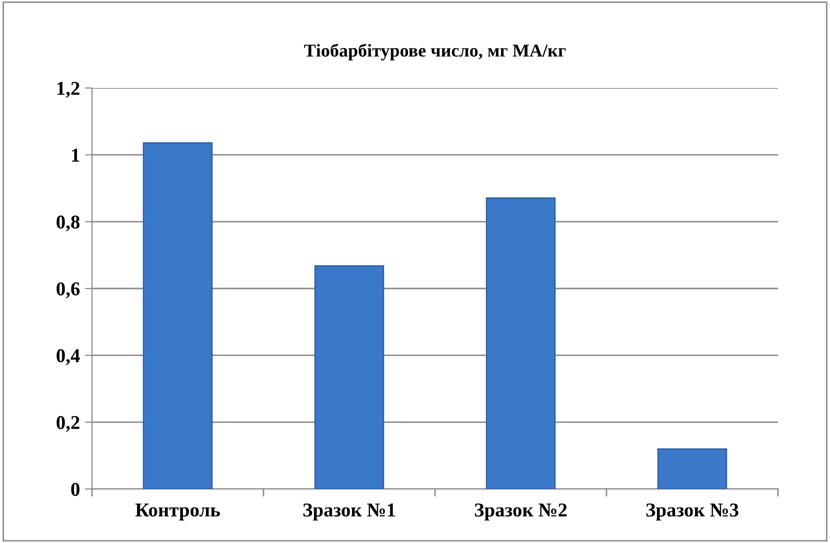 This screenshot has width=830, height=543. I want to click on y-tick-label: 1,2, so click(68, 90).